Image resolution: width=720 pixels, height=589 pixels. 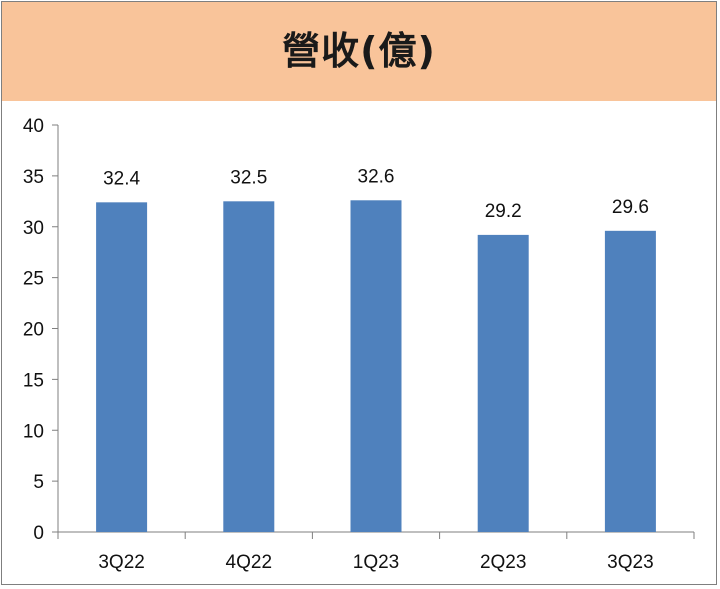 I want to click on bar-2q23, so click(x=503, y=383).